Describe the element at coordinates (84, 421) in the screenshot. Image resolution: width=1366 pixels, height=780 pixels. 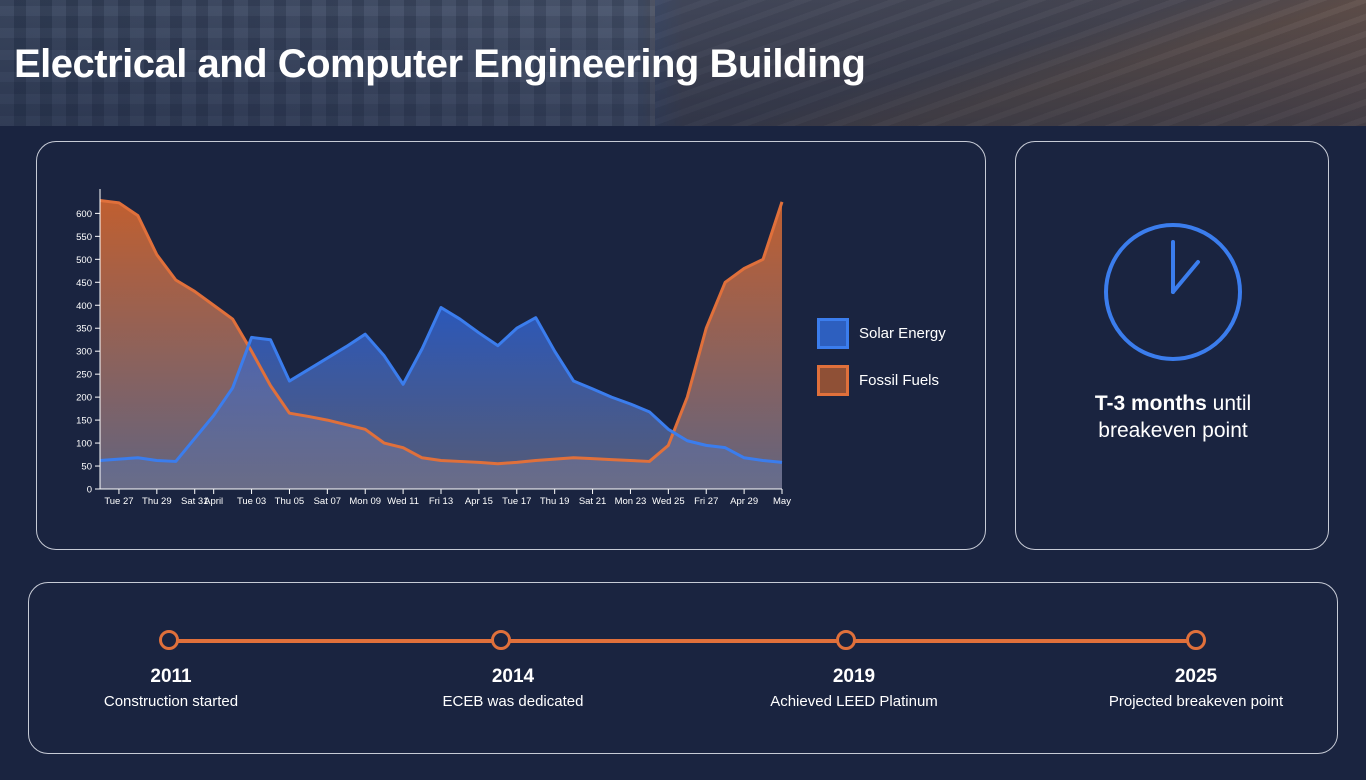
I see `y-tick-label: 150` at that location.